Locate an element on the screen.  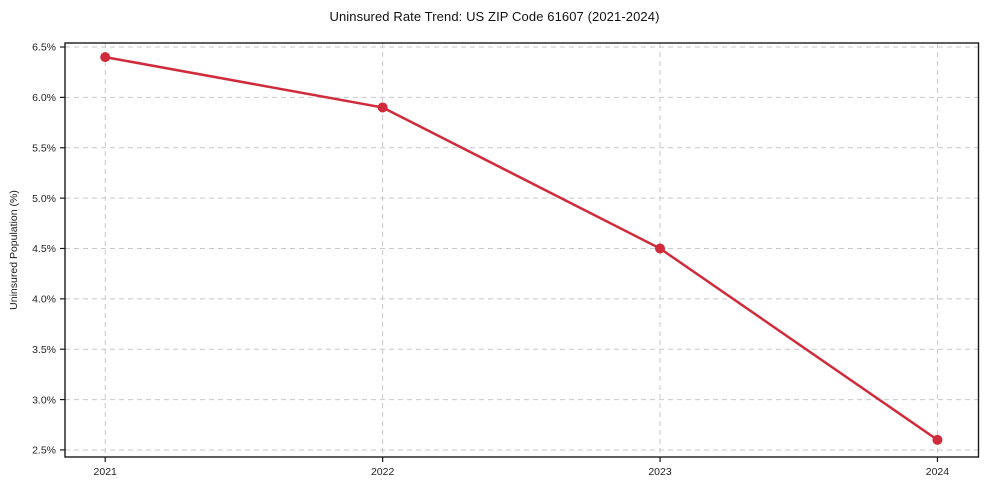
x-tick-label: 2023 is located at coordinates (660, 472).